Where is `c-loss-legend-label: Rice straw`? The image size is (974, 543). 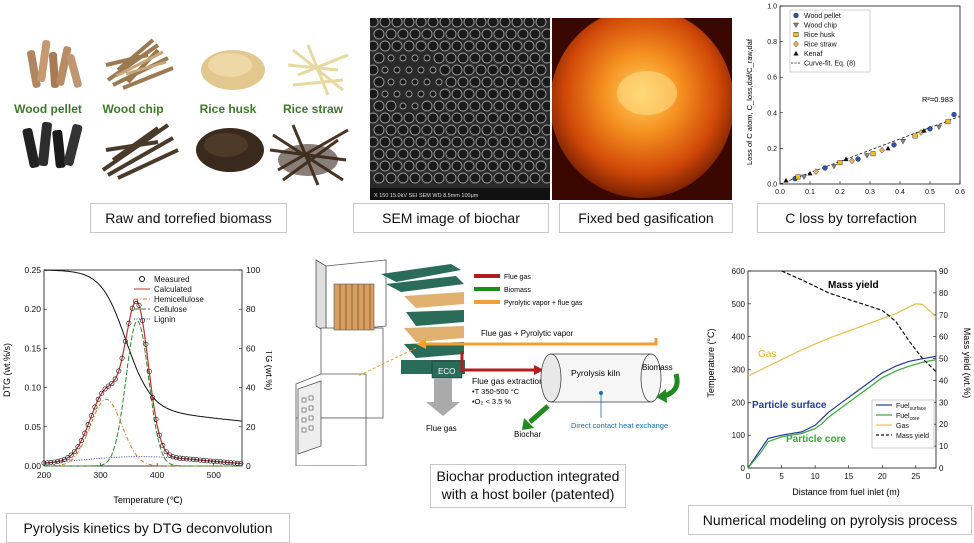 c-loss-legend-label: Rice straw is located at coordinates (821, 45).